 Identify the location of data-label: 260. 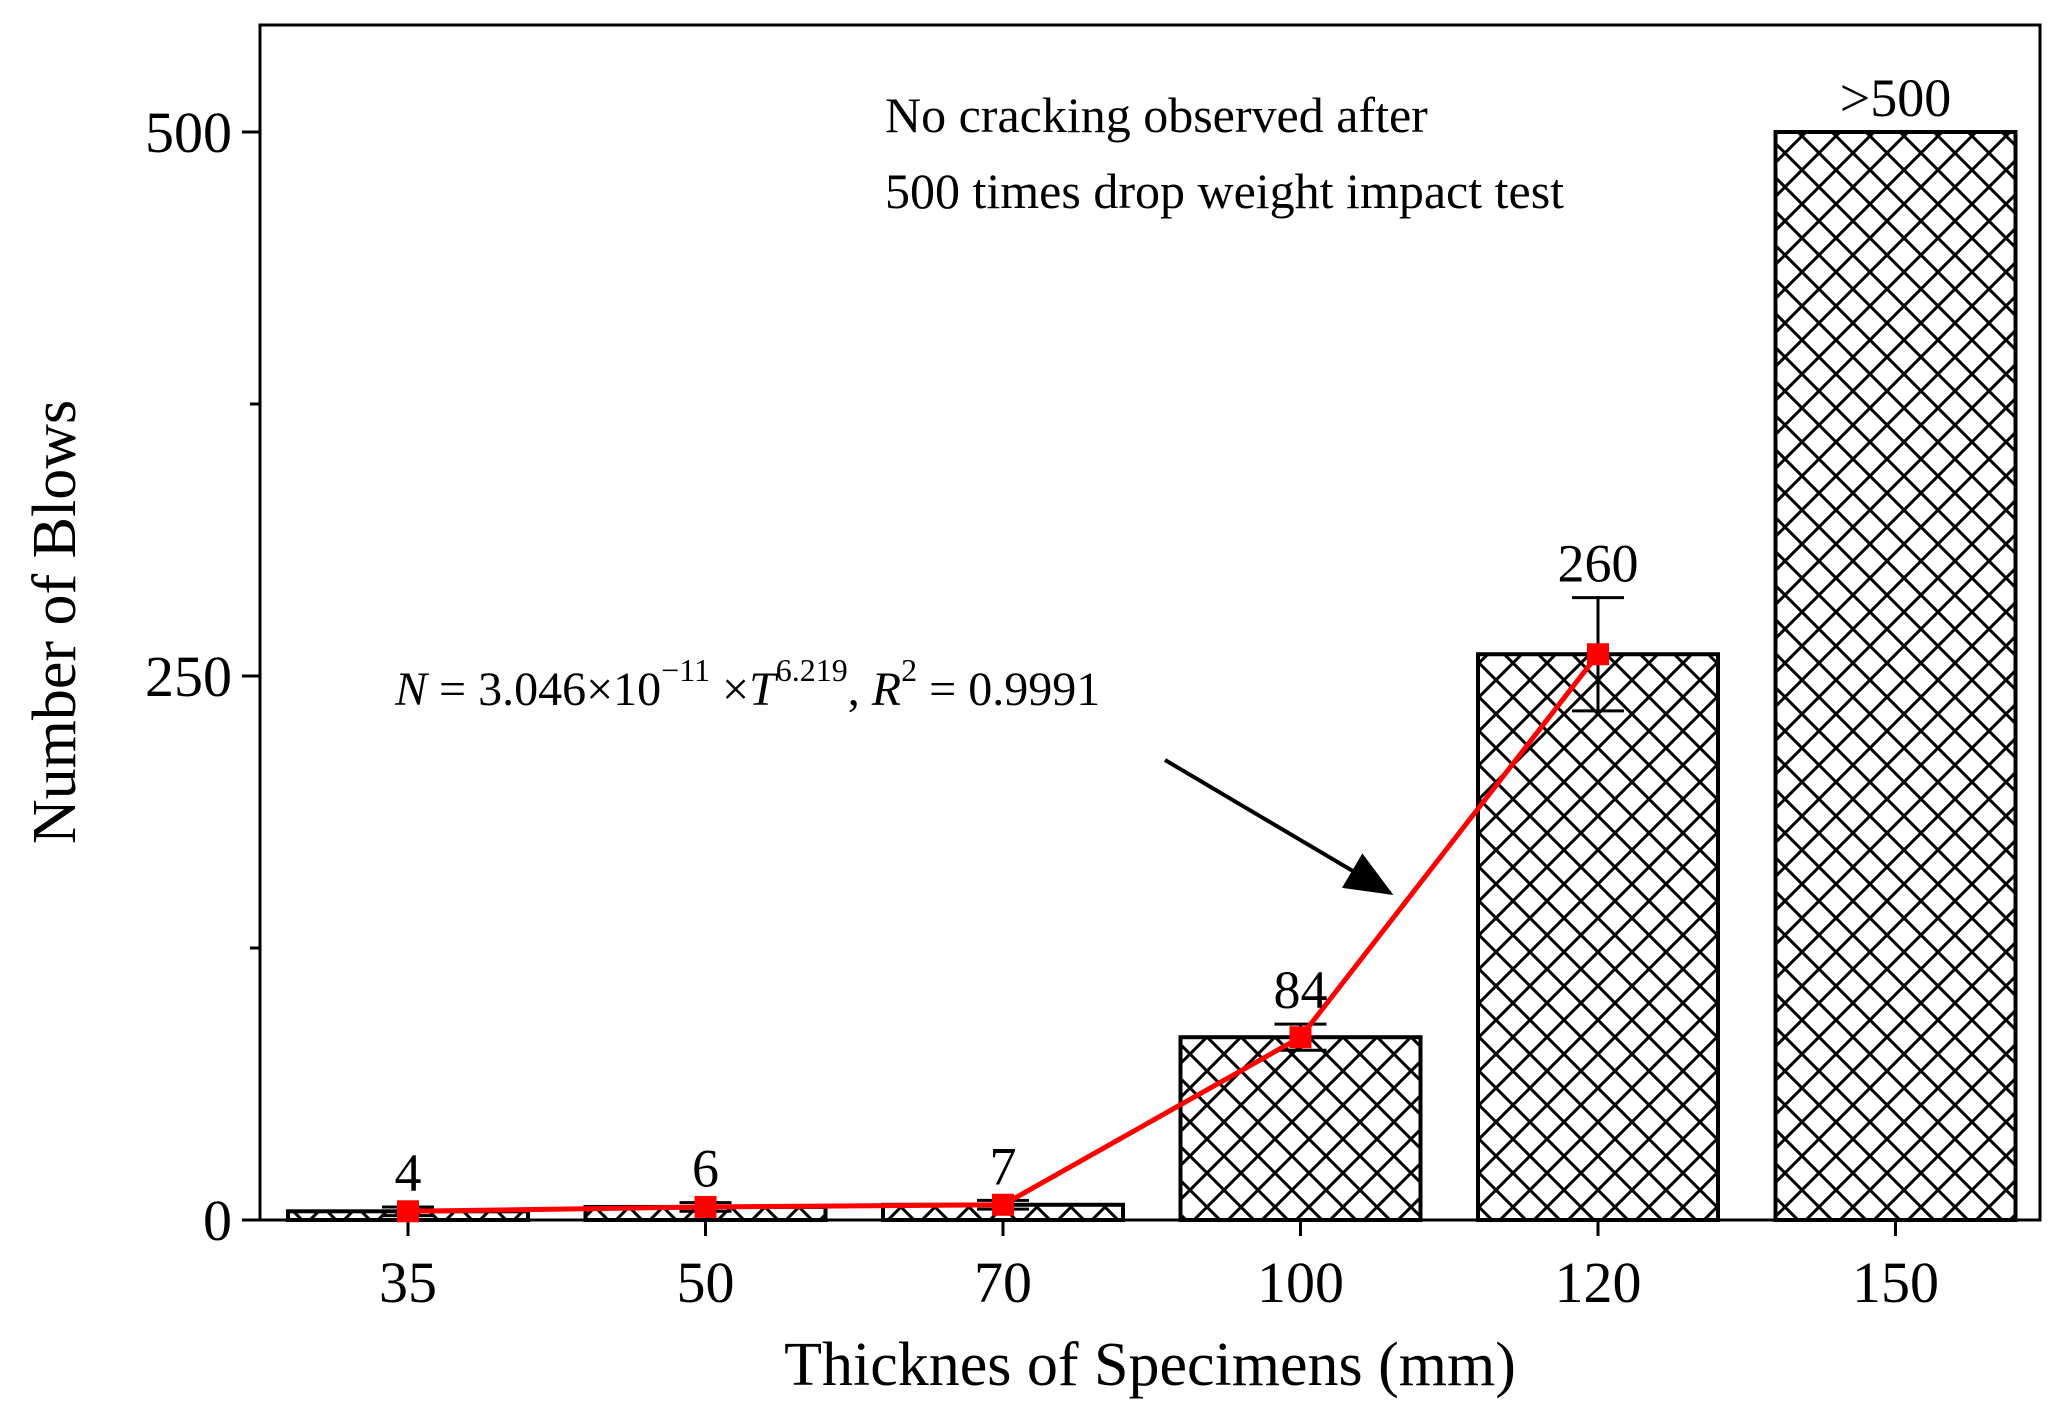
(1598, 564).